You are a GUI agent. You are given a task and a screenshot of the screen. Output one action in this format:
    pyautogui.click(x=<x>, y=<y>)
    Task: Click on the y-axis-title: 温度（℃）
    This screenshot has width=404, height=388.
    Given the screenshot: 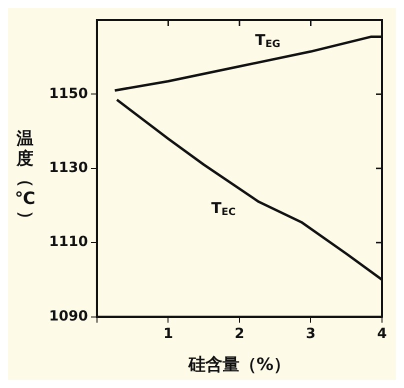 What is the action you would take?
    pyautogui.click(x=25, y=178)
    